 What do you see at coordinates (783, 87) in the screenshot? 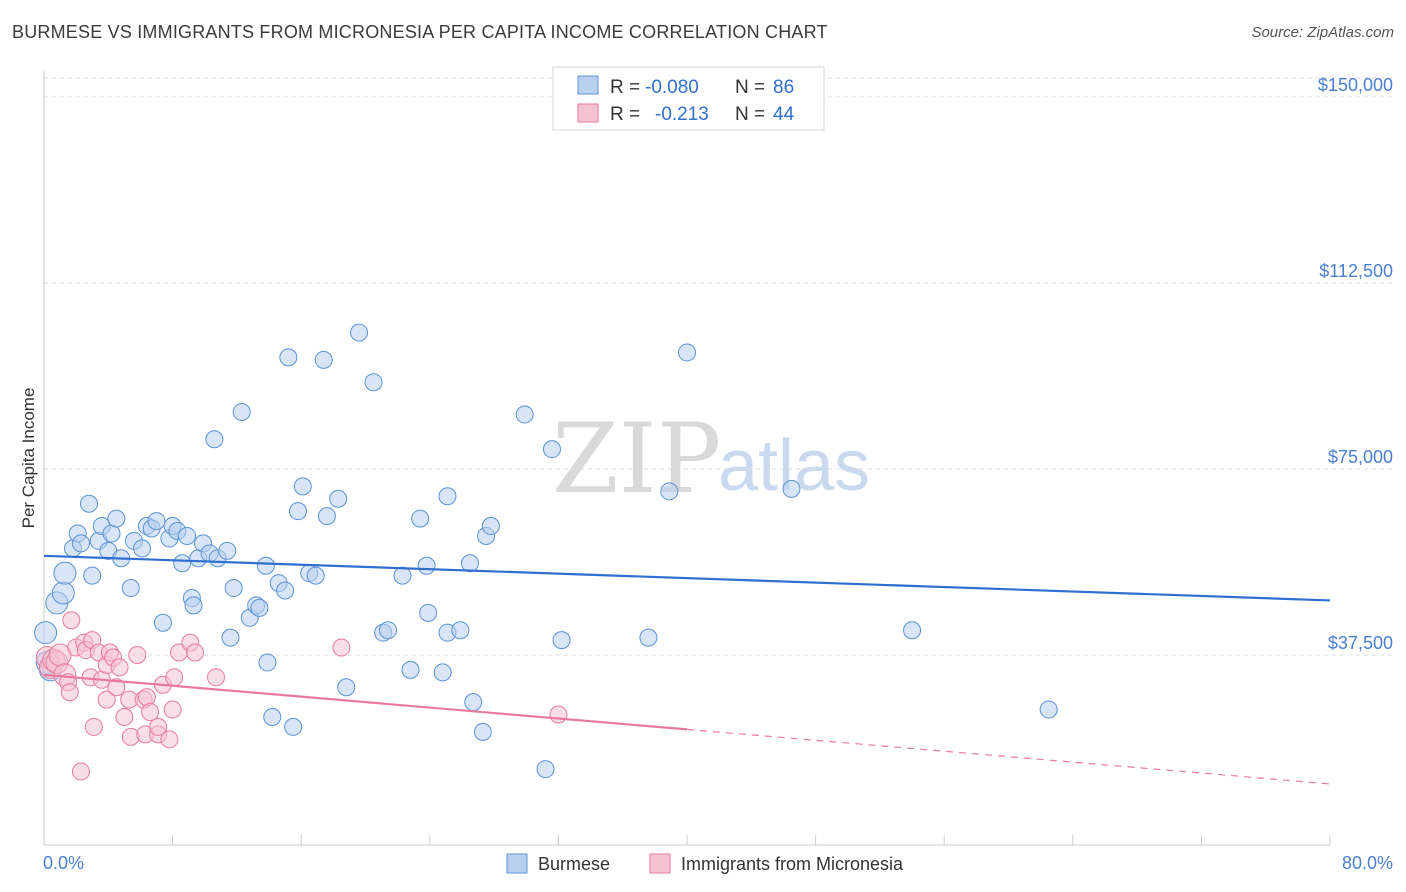
I see `legend-n-value-burmese: 86` at bounding box center [783, 87].